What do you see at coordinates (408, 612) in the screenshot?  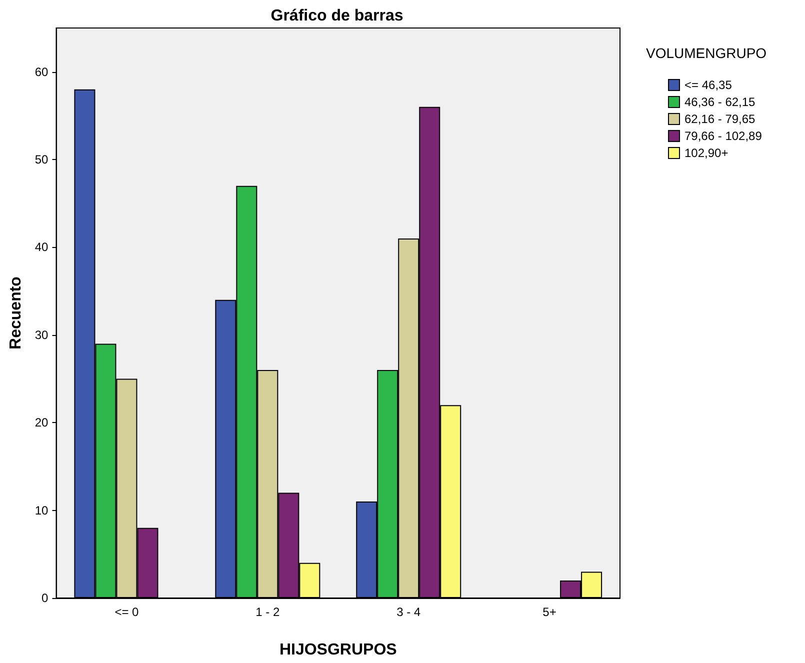 I see `x-tick-label: 3 - 4` at bounding box center [408, 612].